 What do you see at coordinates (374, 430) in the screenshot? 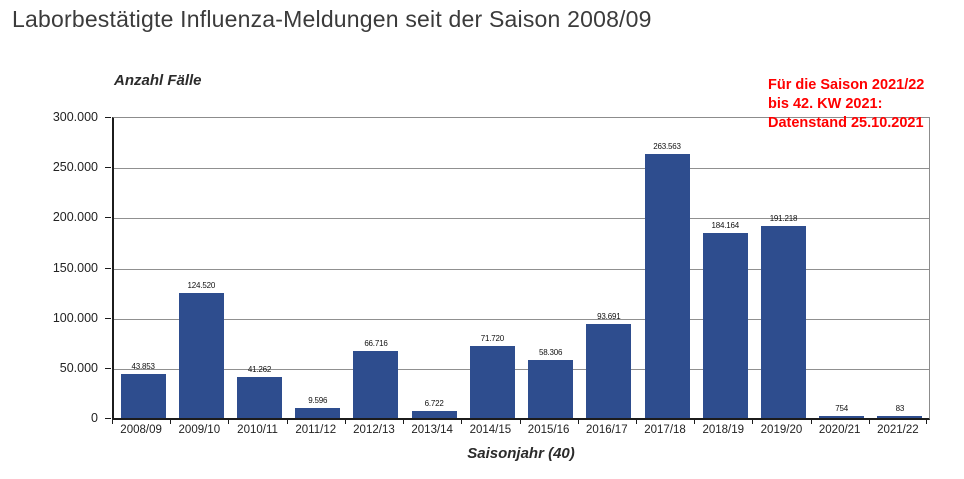
I see `x-tick-label: 2012/13` at bounding box center [374, 430].